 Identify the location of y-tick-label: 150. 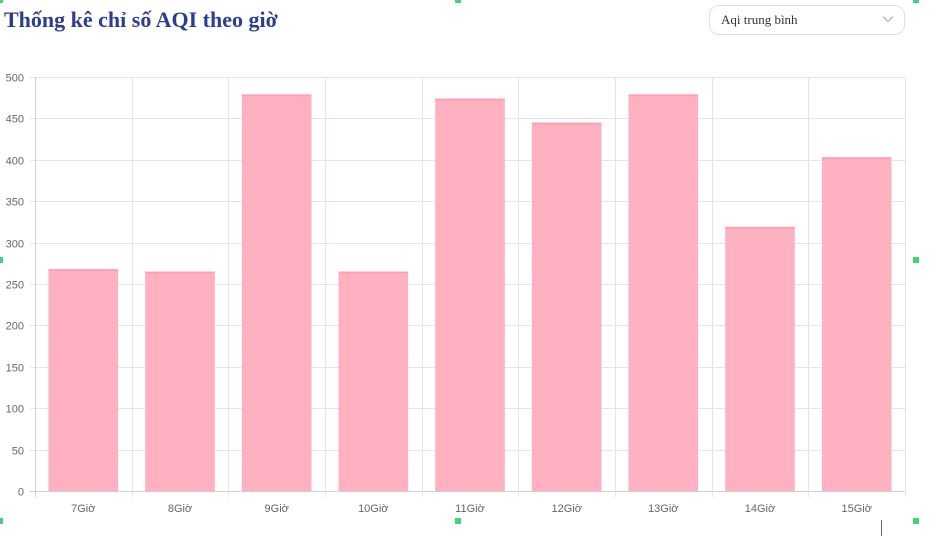
(15, 369).